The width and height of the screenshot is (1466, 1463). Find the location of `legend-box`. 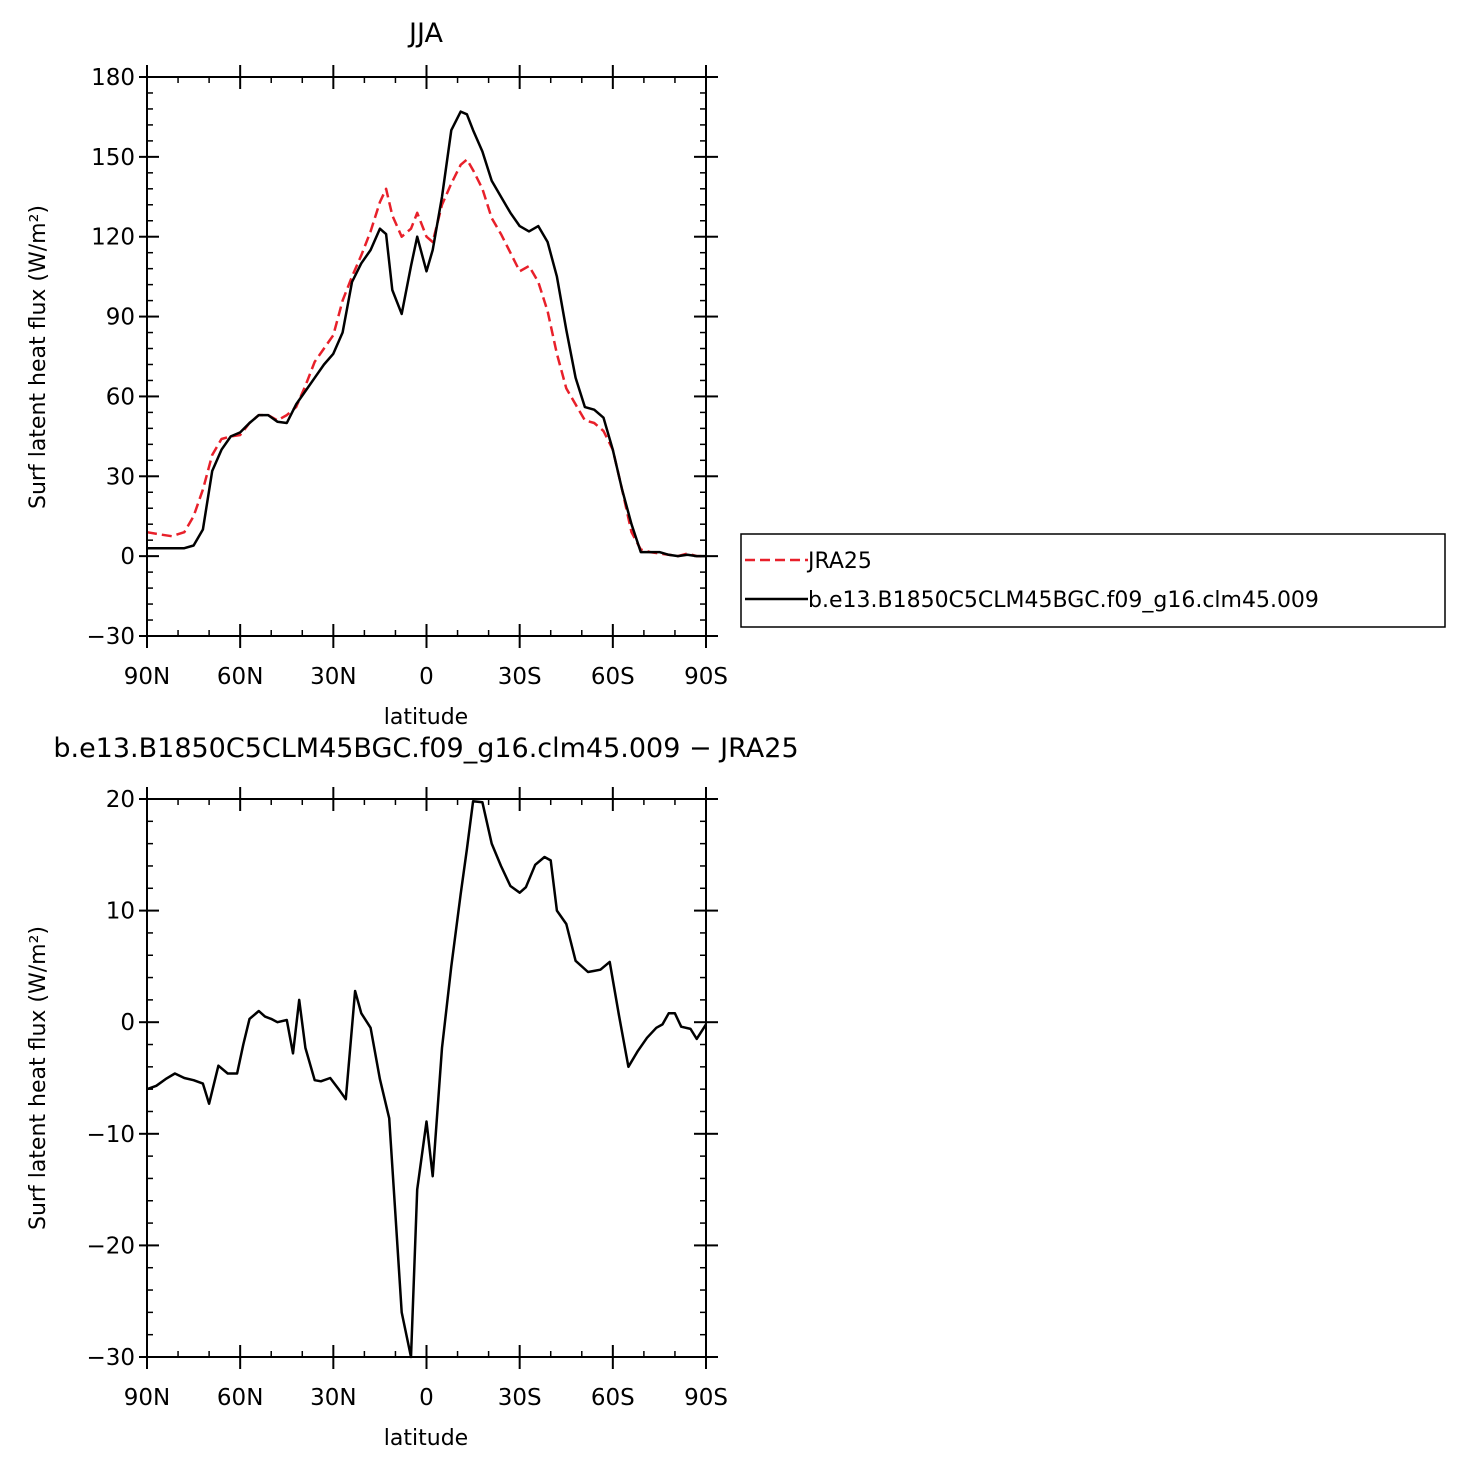

legend-box is located at coordinates (1093, 580).